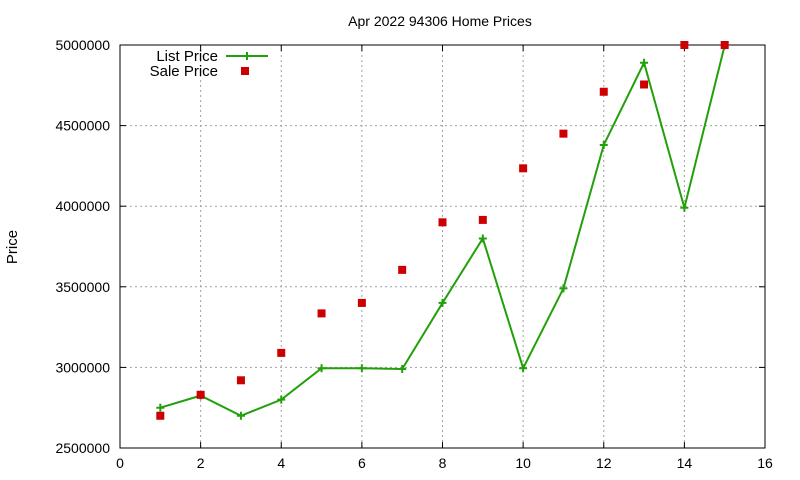 The width and height of the screenshot is (800, 480). I want to click on legend-label-sale-price: Sale Price, so click(184, 71).